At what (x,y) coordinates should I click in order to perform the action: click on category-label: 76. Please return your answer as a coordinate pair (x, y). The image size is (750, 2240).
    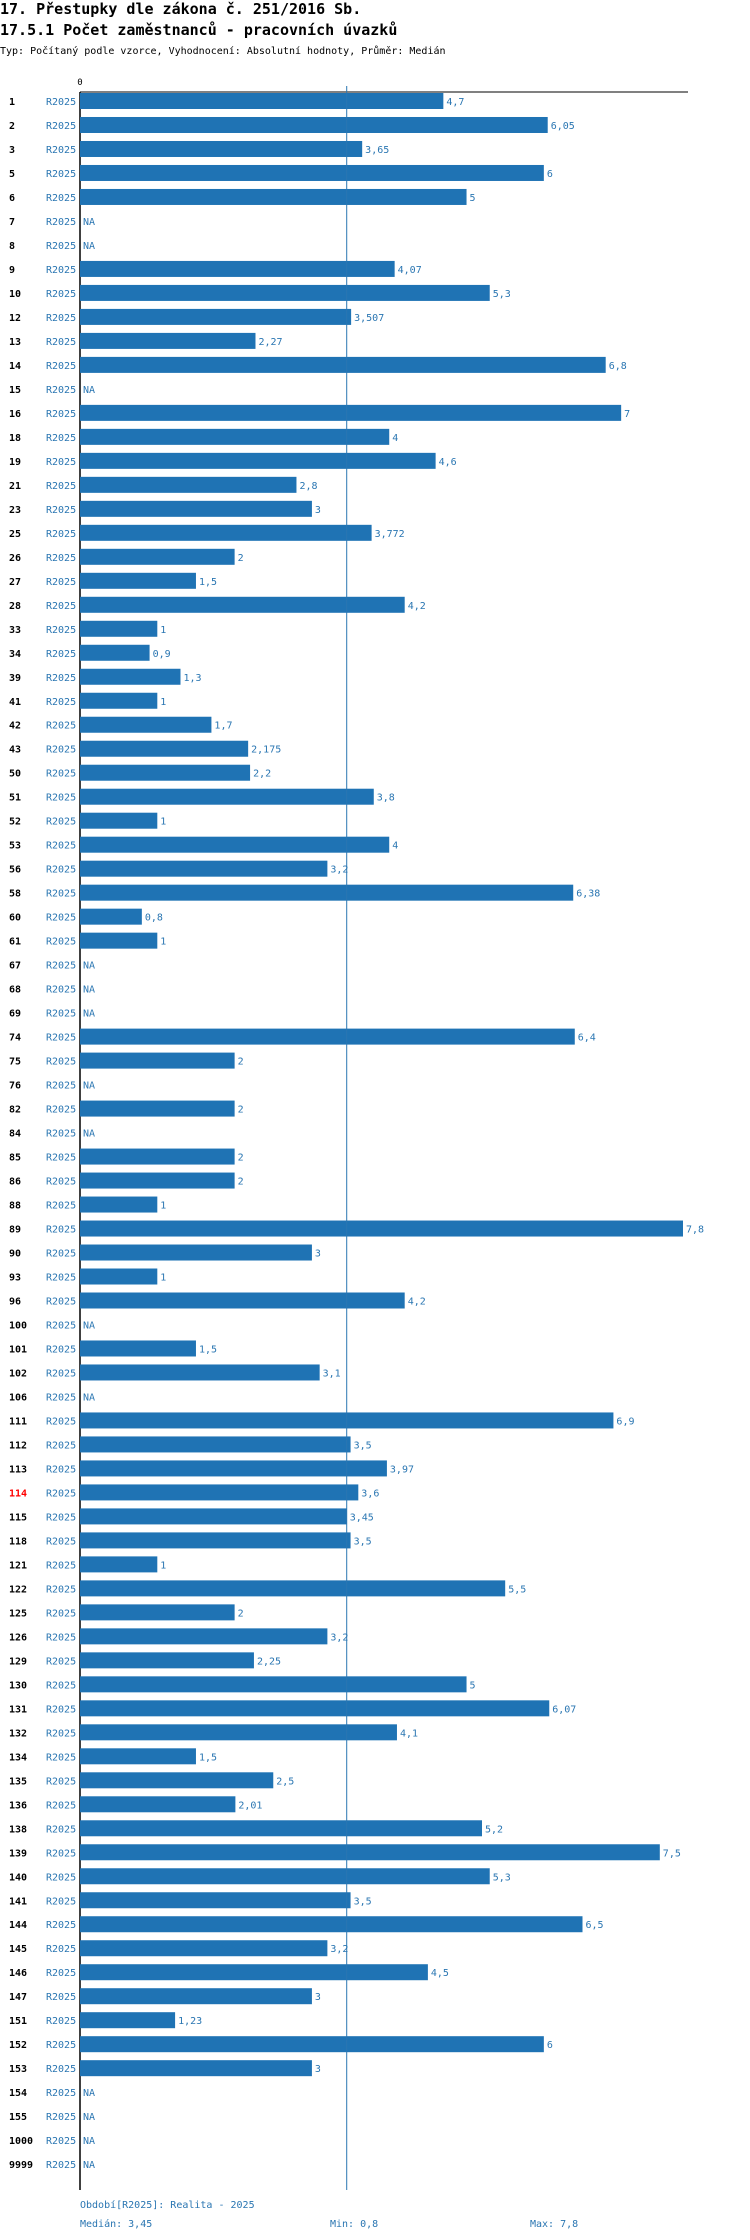
    Looking at the image, I should click on (15, 1086).